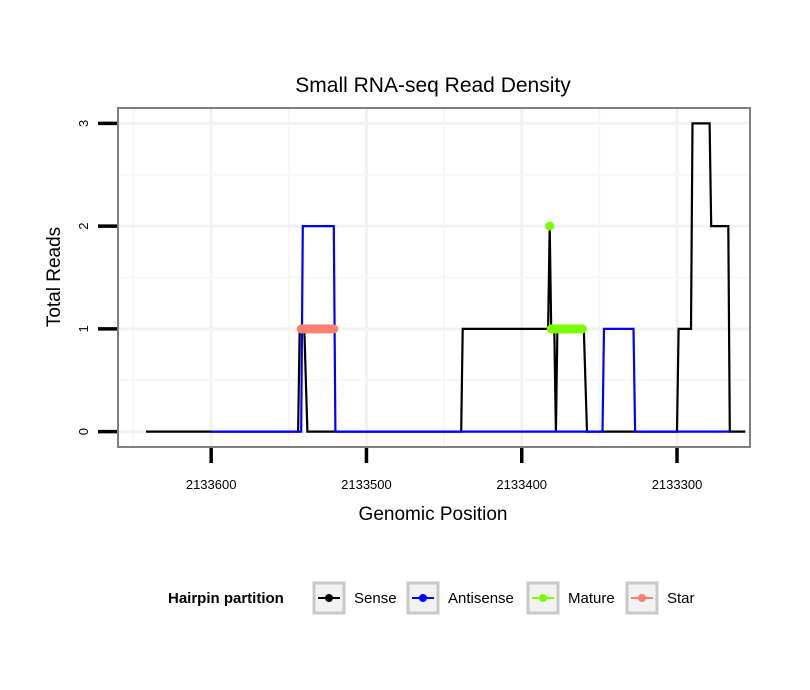  I want to click on y-axis: 0 1 2 3, so click(96, 277).